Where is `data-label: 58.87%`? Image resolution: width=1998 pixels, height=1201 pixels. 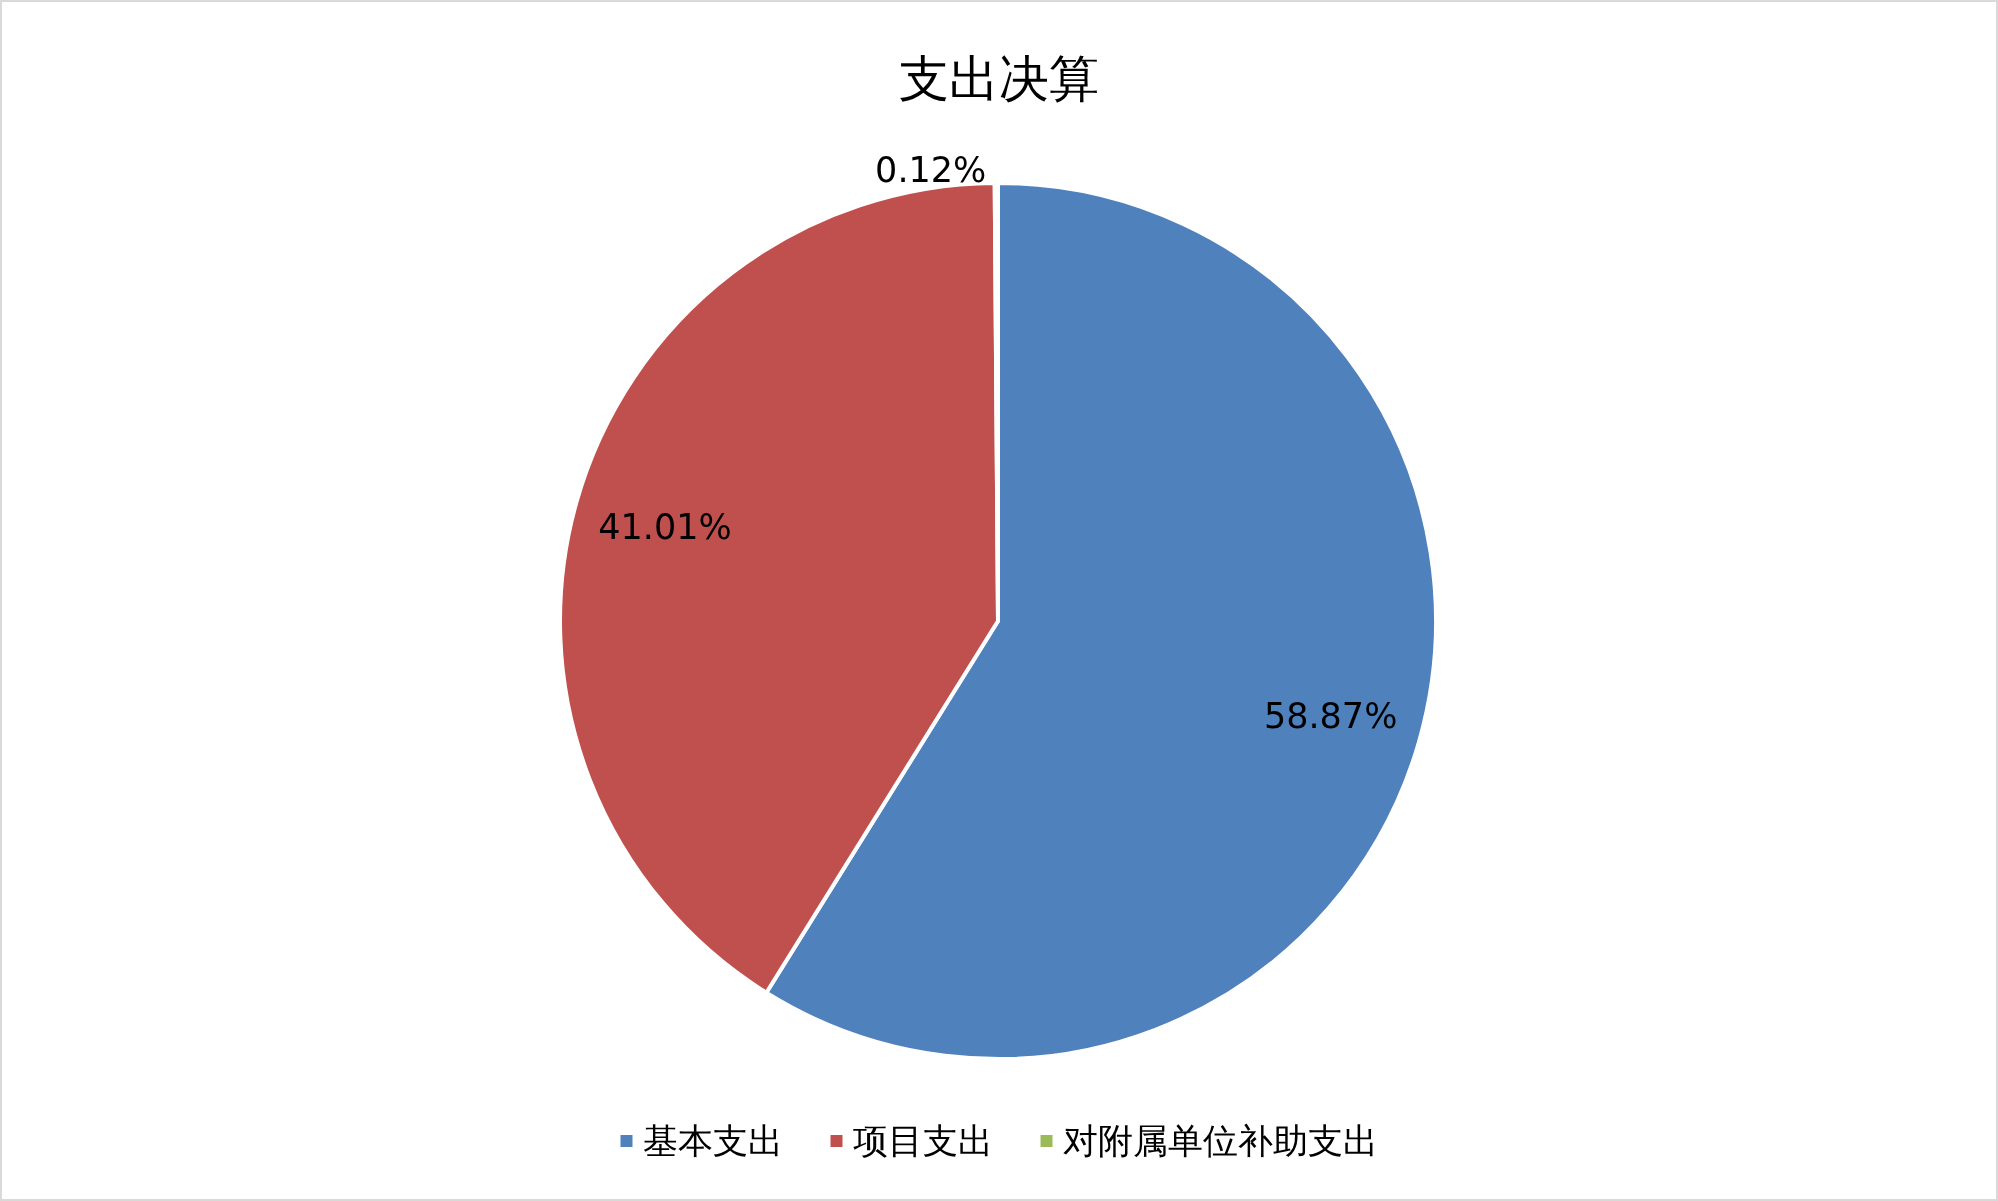
data-label: 58.87% is located at coordinates (1330, 716).